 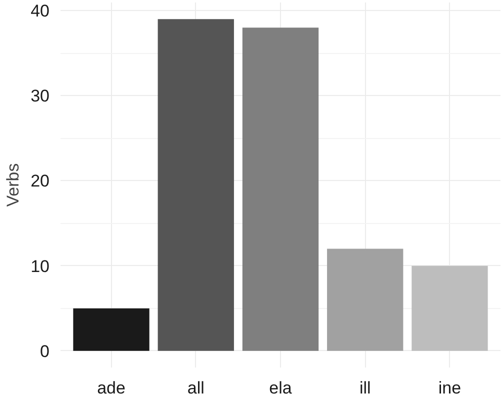 I want to click on y-tick-label: 40, so click(x=40, y=11).